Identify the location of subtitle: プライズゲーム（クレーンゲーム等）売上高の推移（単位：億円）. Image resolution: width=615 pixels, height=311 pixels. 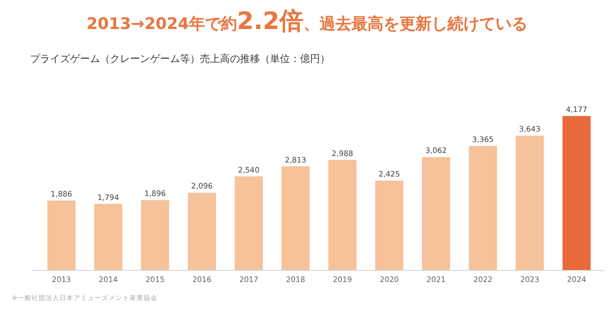
(180, 59).